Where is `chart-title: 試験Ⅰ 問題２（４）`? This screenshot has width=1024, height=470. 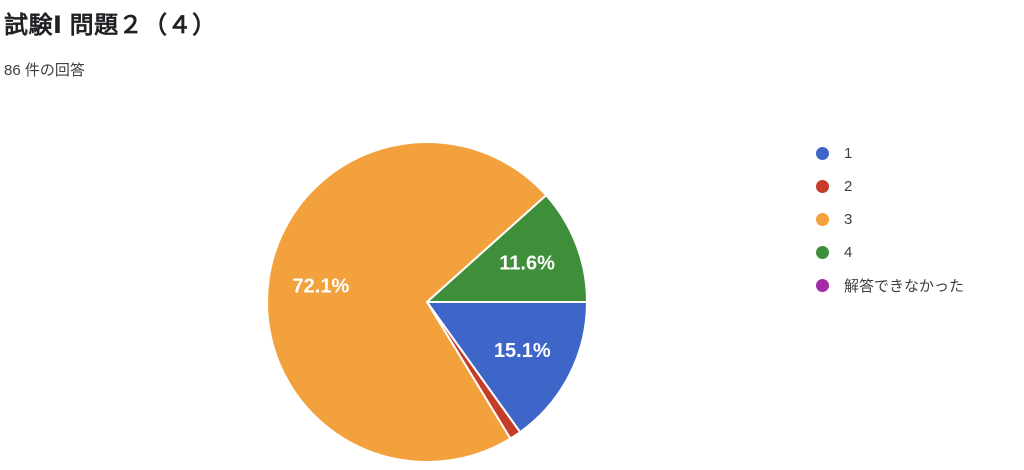
chart-title: 試験Ⅰ 問題２（４） is located at coordinates (110, 25).